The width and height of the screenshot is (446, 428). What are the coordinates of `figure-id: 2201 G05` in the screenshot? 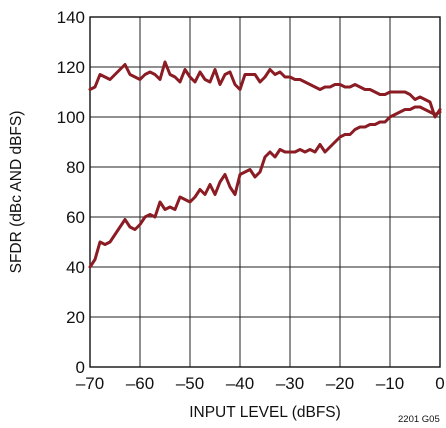 It's located at (419, 419).